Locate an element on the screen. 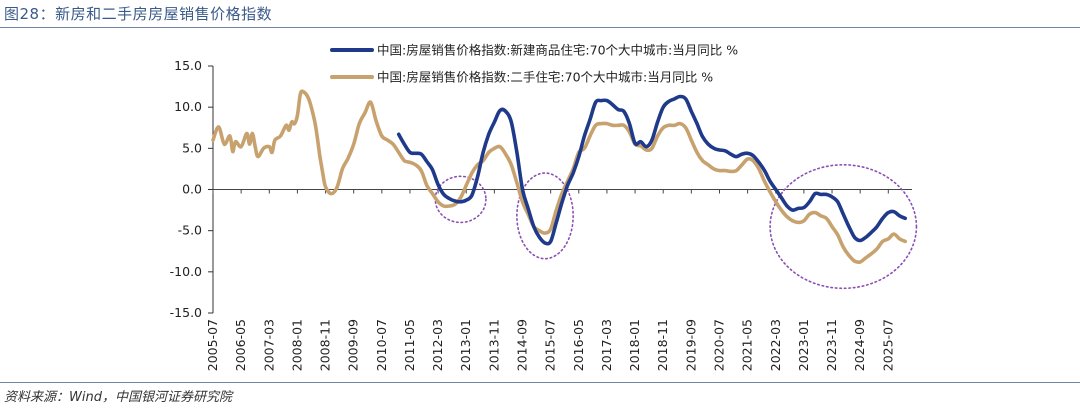 The image size is (1080, 408). source-note: 资料来源：Wind，中国银河证券研究院 is located at coordinates (118, 397).